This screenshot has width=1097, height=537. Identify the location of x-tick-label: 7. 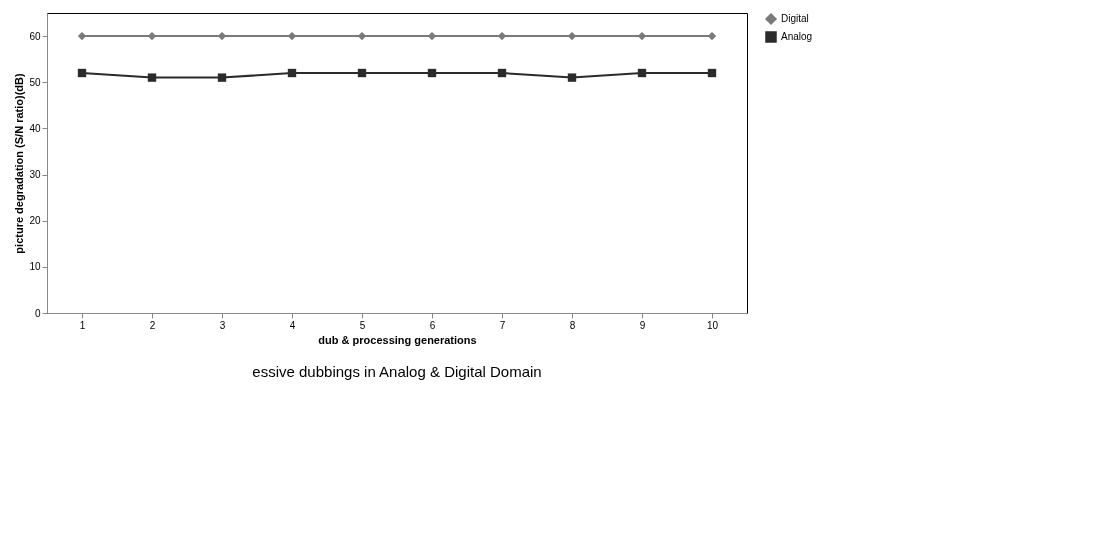
(502, 325).